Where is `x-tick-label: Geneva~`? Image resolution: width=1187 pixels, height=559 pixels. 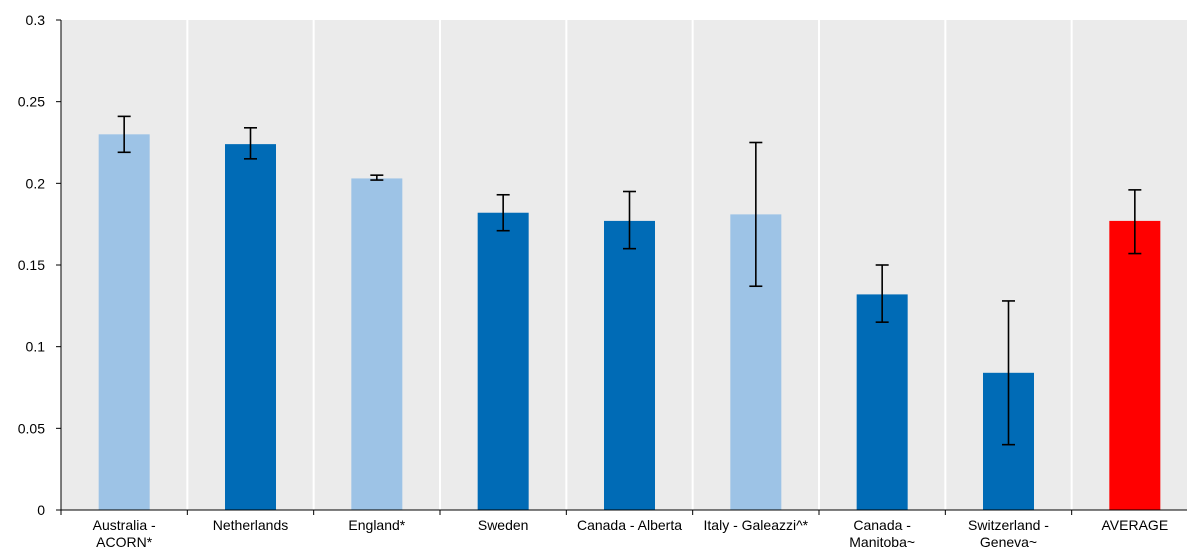 x-tick-label: Geneva~ is located at coordinates (1008, 542).